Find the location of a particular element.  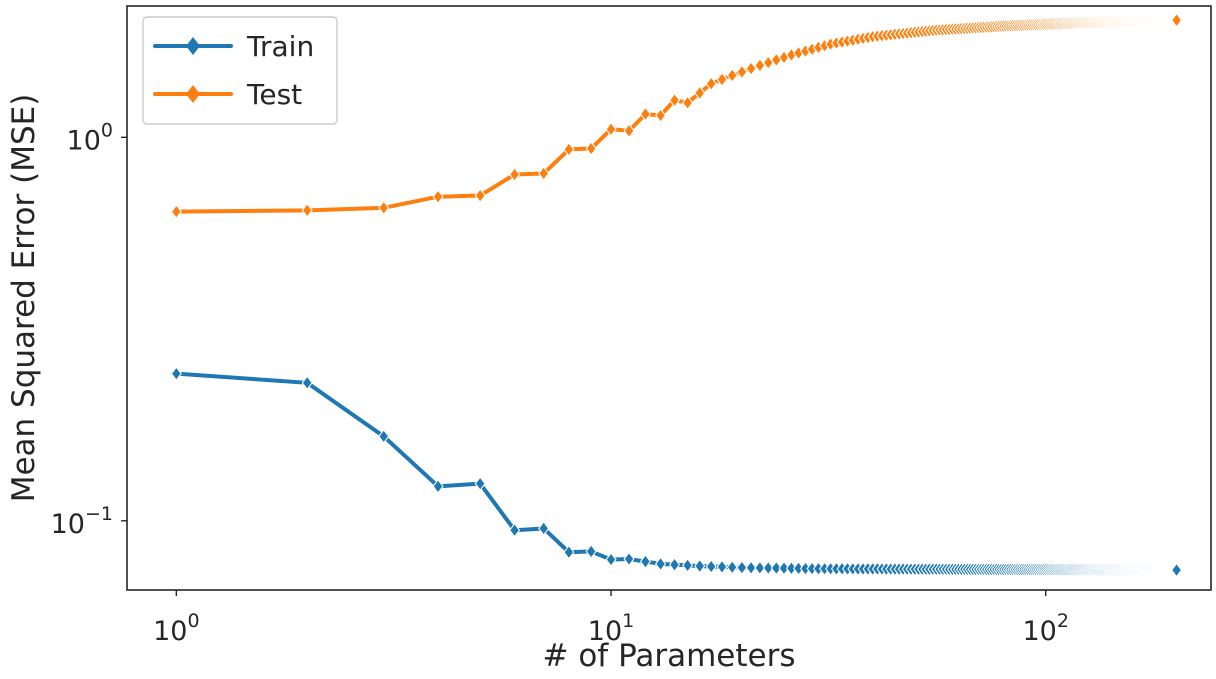

y-tick-label: 10⁰ is located at coordinates (90, 137).